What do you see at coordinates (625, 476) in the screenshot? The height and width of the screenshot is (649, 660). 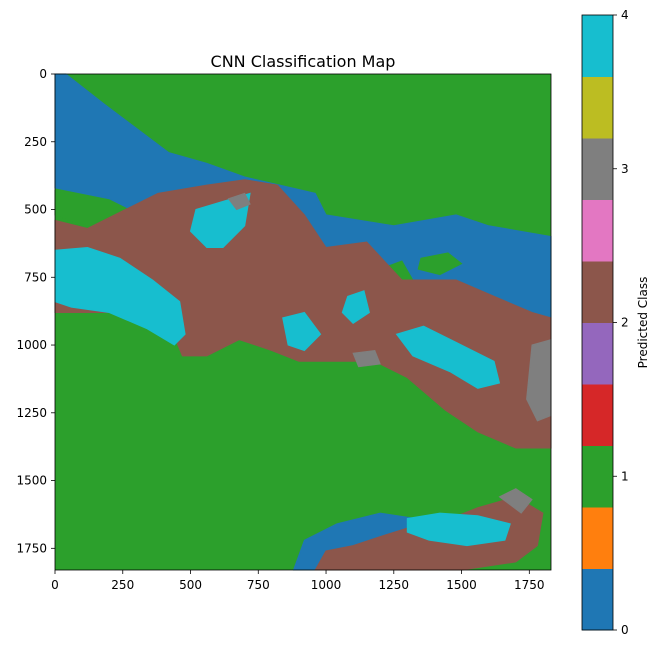 I see `colorbar-tick-label: 1` at bounding box center [625, 476].